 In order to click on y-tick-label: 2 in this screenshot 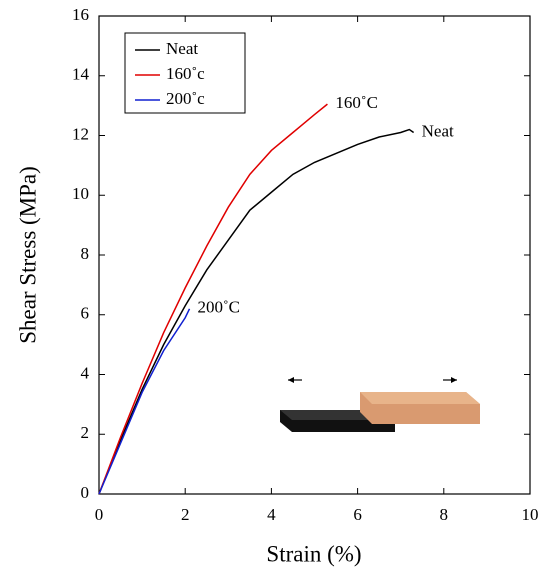, I will do `click(85, 432)`.